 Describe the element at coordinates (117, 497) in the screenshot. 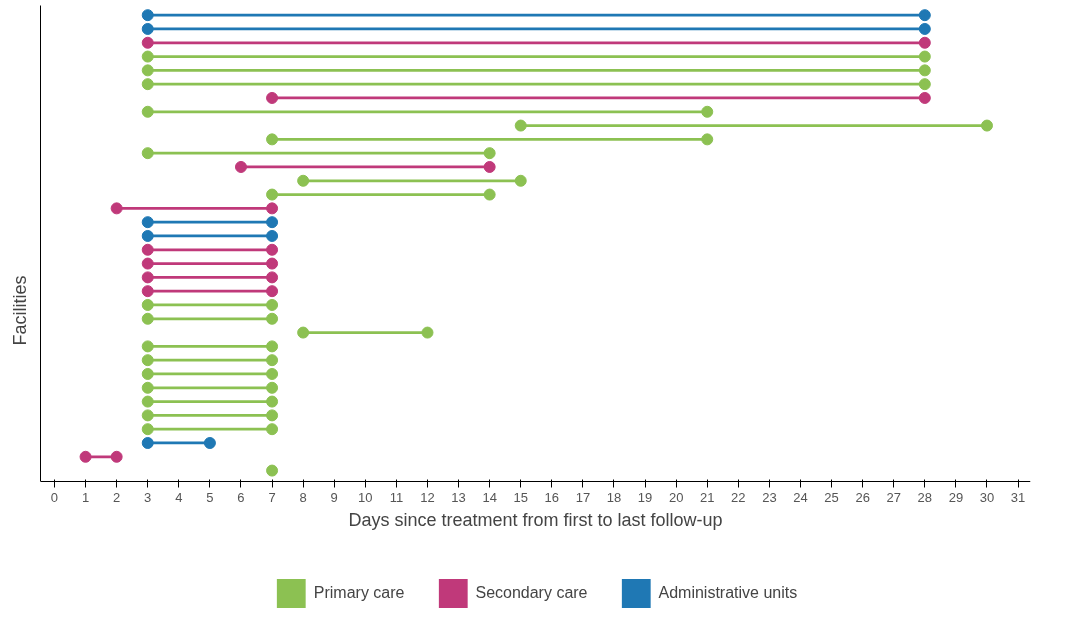

I see `x-tick-label: 2` at that location.